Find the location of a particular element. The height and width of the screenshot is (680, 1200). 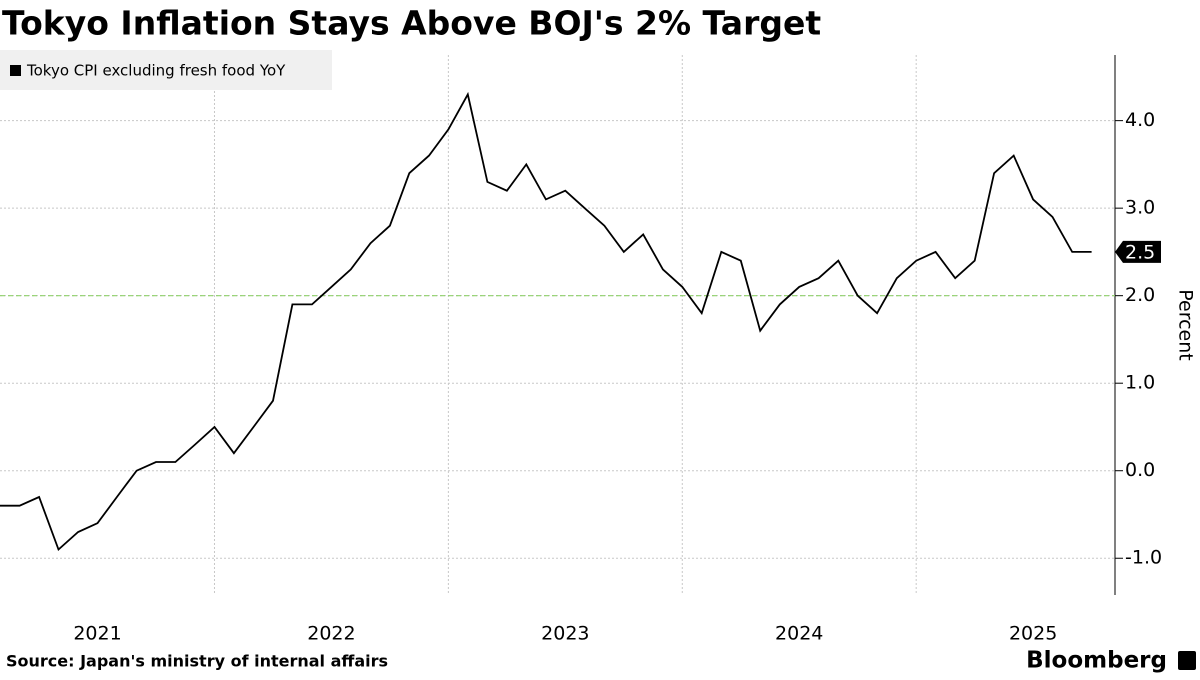

legend-box is located at coordinates (166, 70).